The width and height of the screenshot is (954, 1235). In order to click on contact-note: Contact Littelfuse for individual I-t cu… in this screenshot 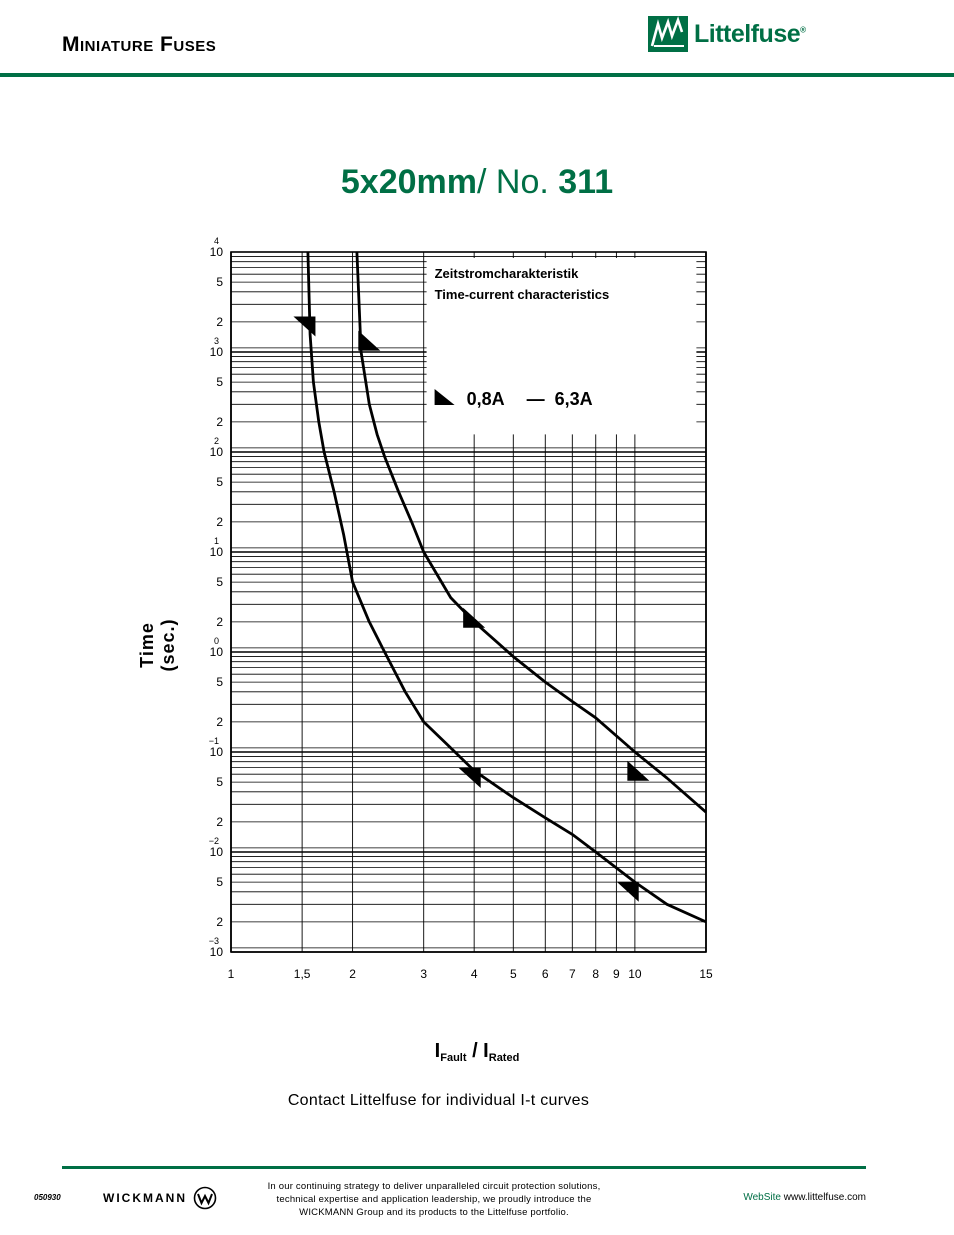, I will do `click(438, 1100)`.